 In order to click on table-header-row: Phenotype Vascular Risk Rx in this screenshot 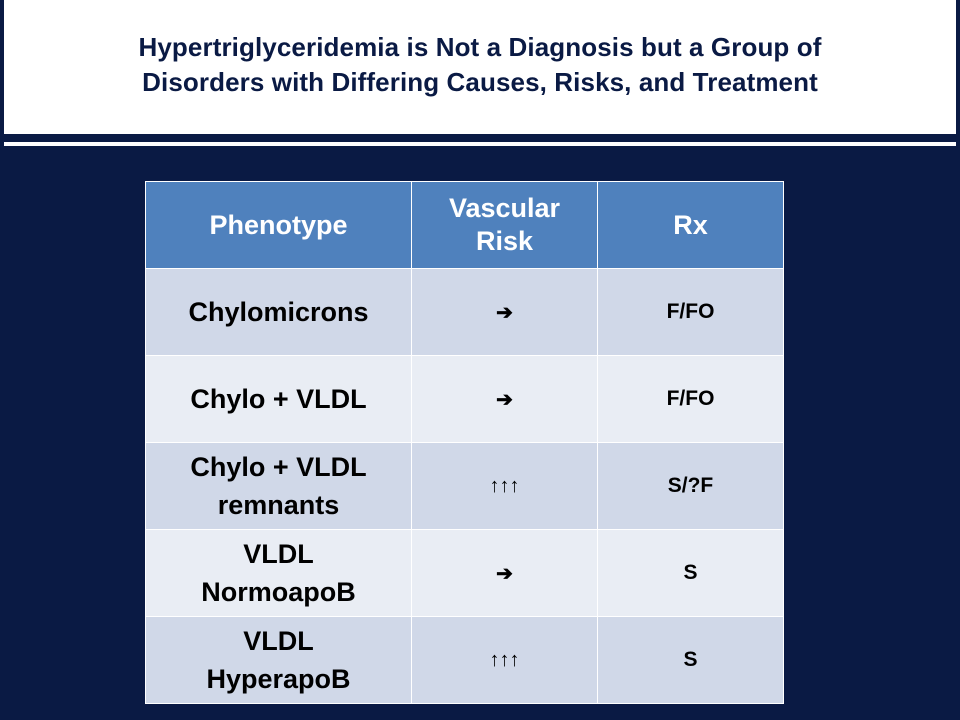, I will do `click(464, 225)`.